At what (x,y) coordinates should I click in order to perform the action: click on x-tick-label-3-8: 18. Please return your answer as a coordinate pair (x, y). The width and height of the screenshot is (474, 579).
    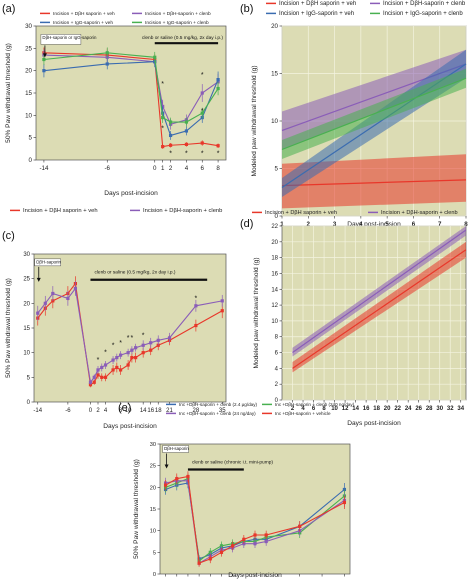
    Looking at the image, I should click on (376, 409).